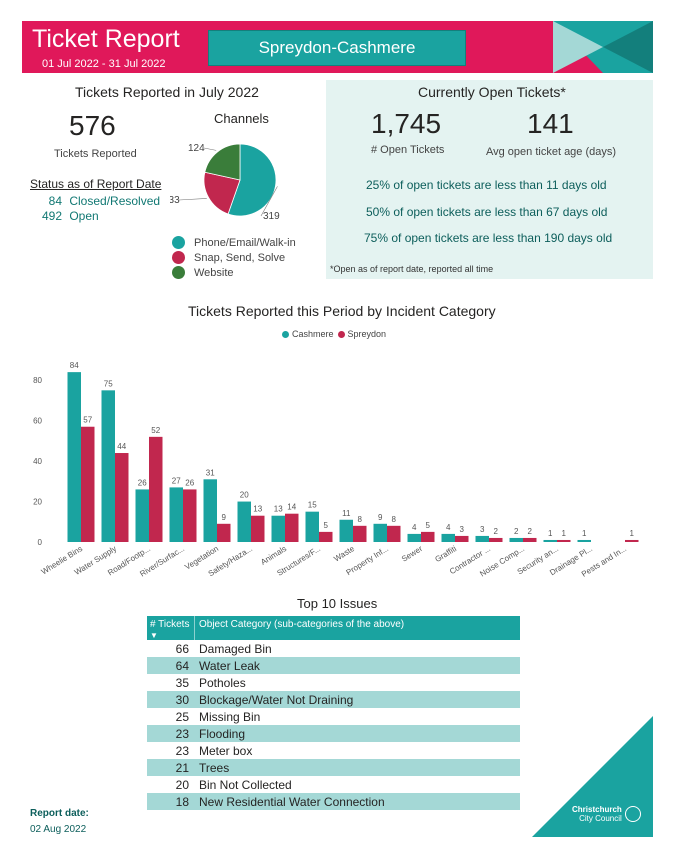 This screenshot has height=862, width=675. I want to click on col-header-count: # Tickets ▼, so click(171, 628).